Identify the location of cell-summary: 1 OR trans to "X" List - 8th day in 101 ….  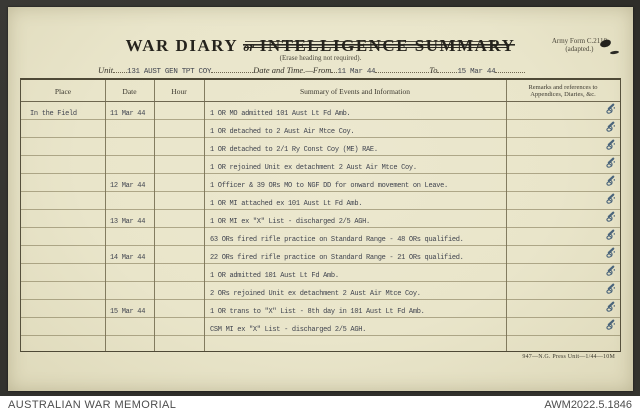
(317, 312).